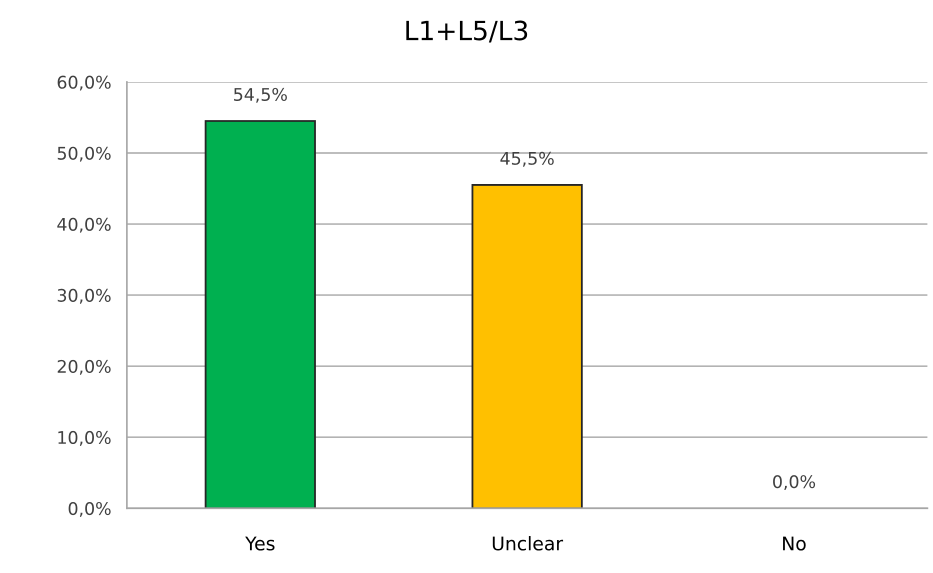 The width and height of the screenshot is (933, 573). What do you see at coordinates (527, 159) in the screenshot?
I see `data-label: 45,5%` at bounding box center [527, 159].